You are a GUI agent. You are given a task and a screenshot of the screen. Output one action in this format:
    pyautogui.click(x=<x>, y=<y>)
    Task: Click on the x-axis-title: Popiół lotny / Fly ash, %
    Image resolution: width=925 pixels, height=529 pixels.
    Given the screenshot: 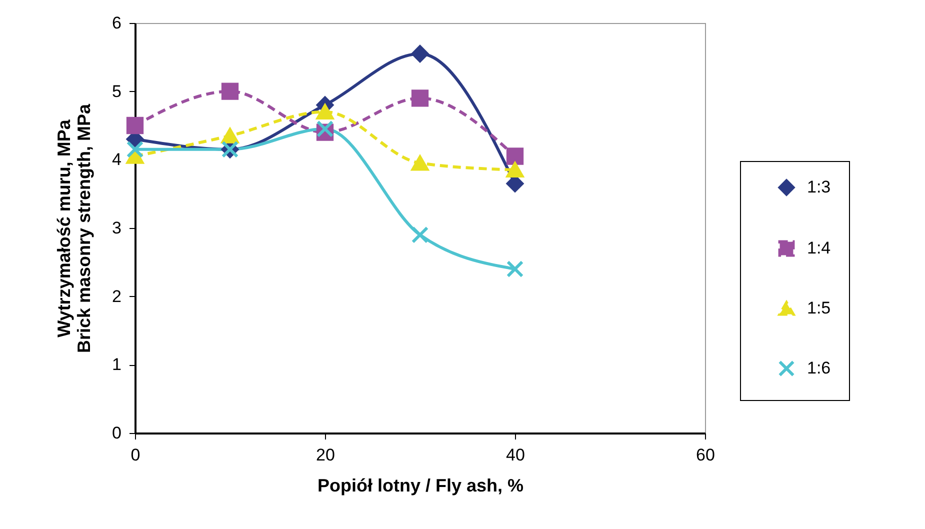 What is the action you would take?
    pyautogui.click(x=420, y=486)
    